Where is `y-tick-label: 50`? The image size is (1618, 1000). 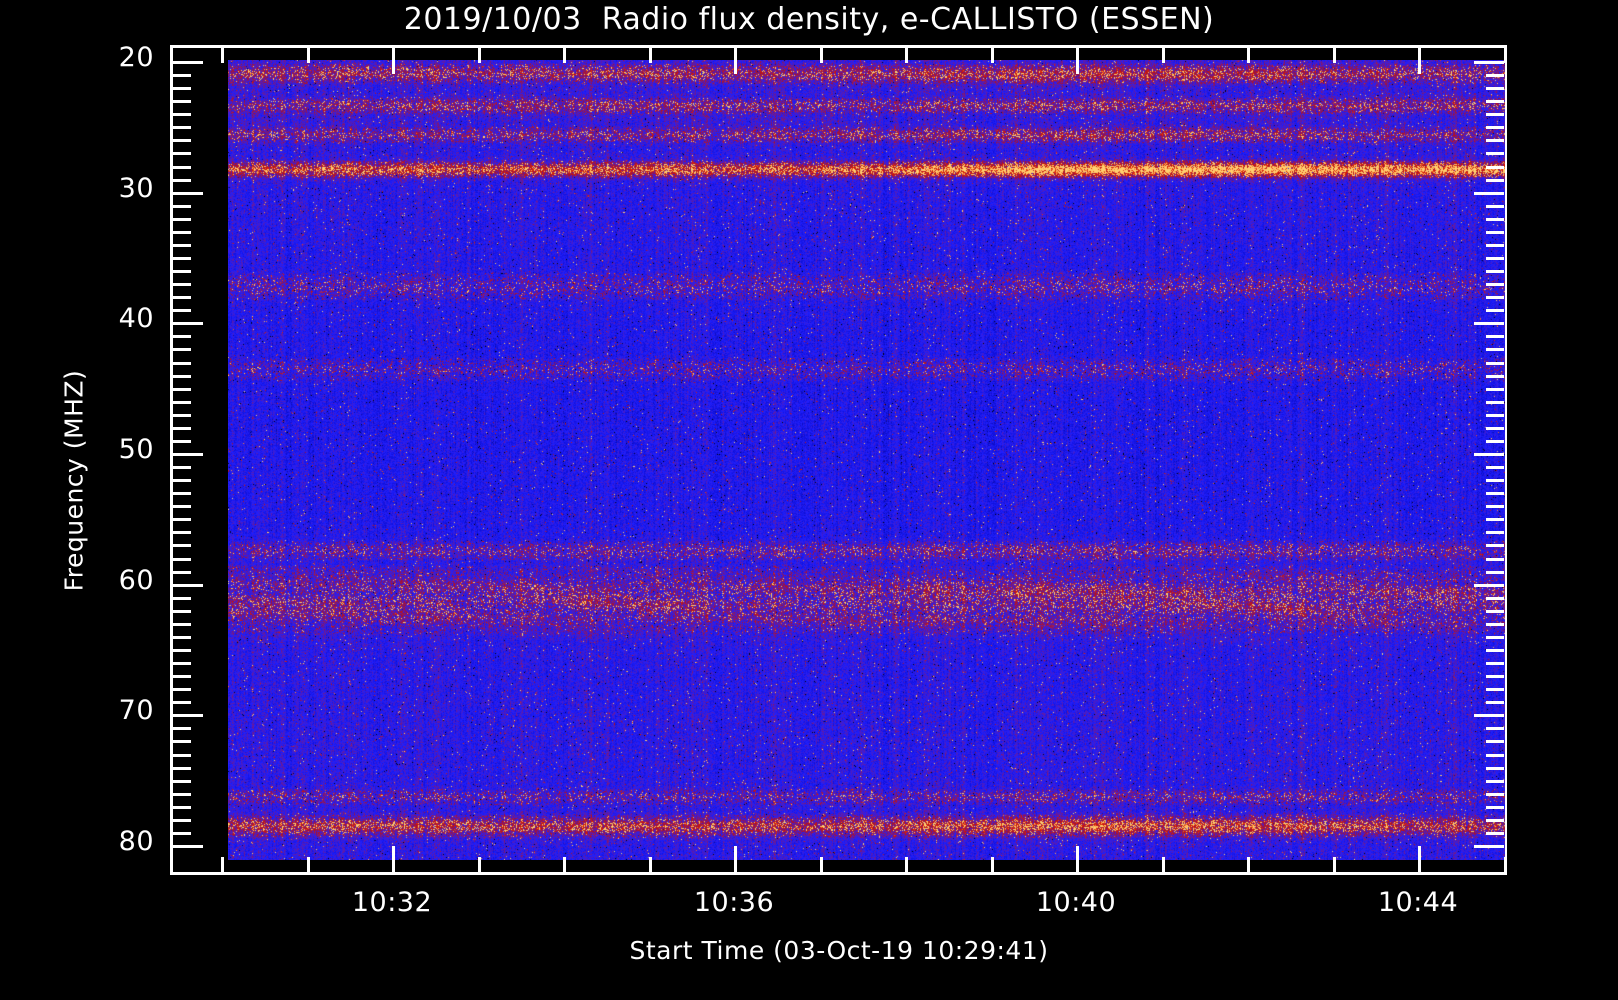
y-tick-label: 50 is located at coordinates (136, 449).